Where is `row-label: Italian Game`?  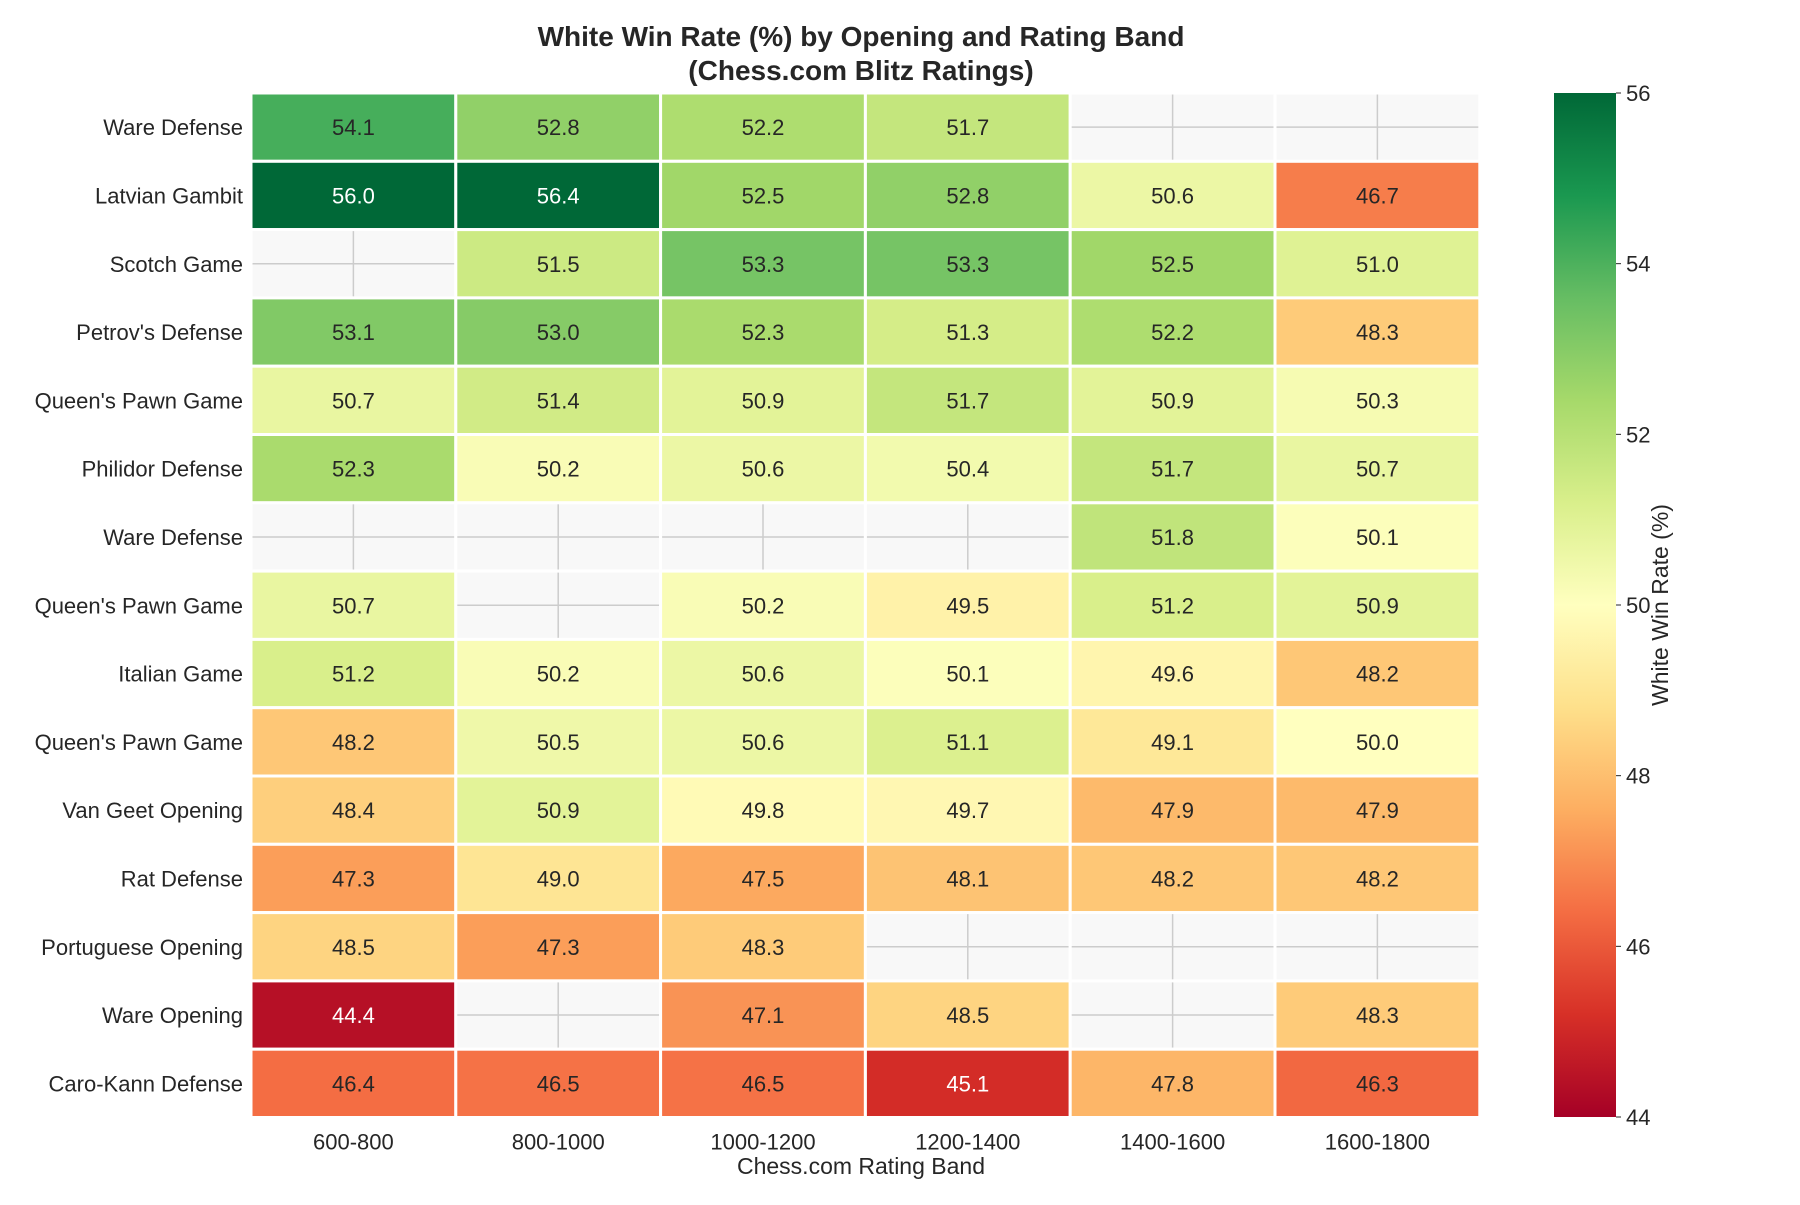
row-label: Italian Game is located at coordinates (180, 674).